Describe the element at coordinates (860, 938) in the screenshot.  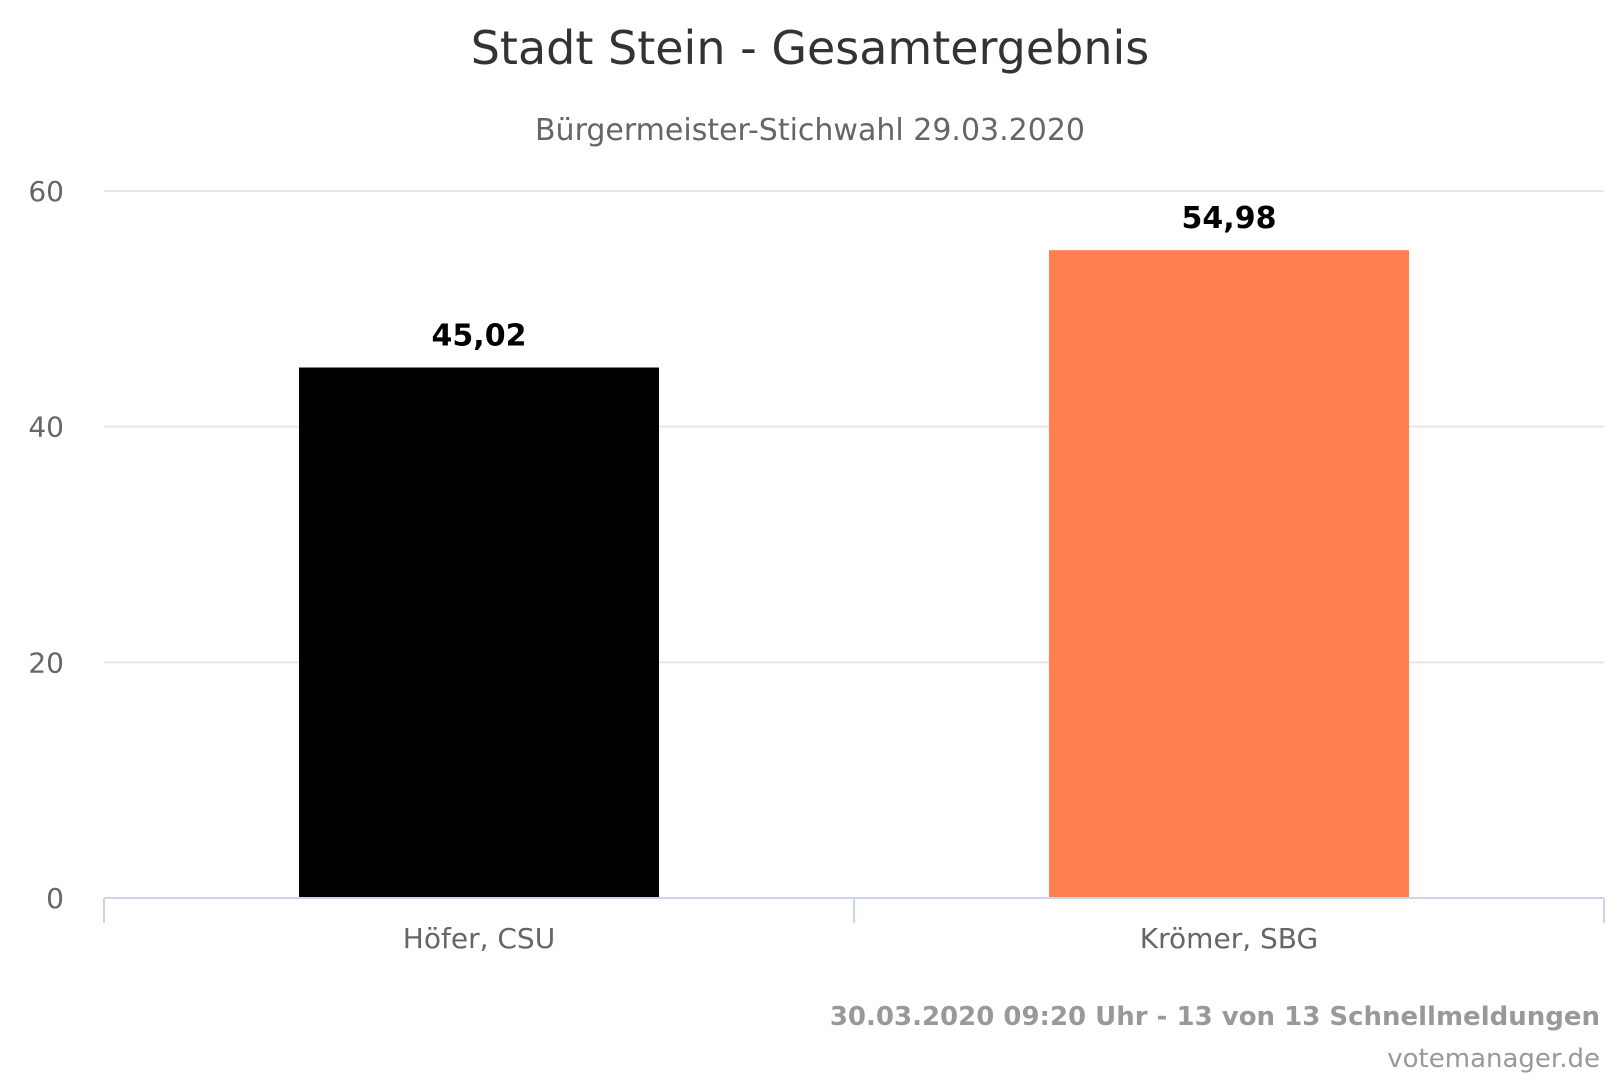
I see `x-axis-tick-labels: Höfer, CSU Krömer, SBG` at that location.